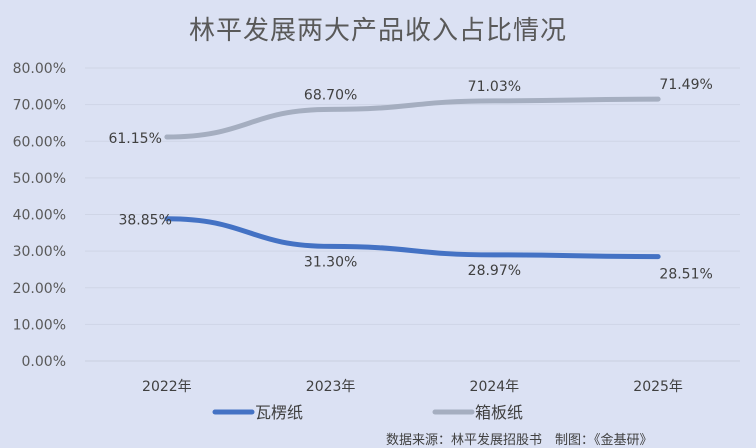 This screenshot has width=756, height=448. I want to click on data-label: 28.97%, so click(494, 271).